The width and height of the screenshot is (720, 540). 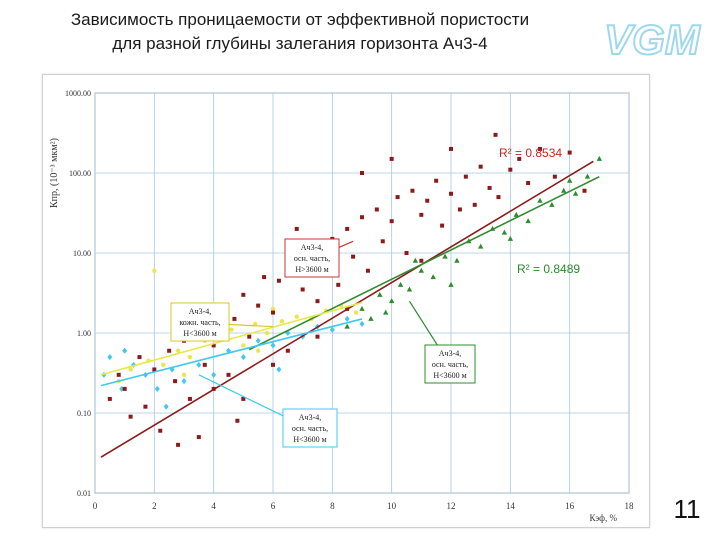 I want to click on callout-yellow-text: кожн. часть,, so click(x=199, y=322).